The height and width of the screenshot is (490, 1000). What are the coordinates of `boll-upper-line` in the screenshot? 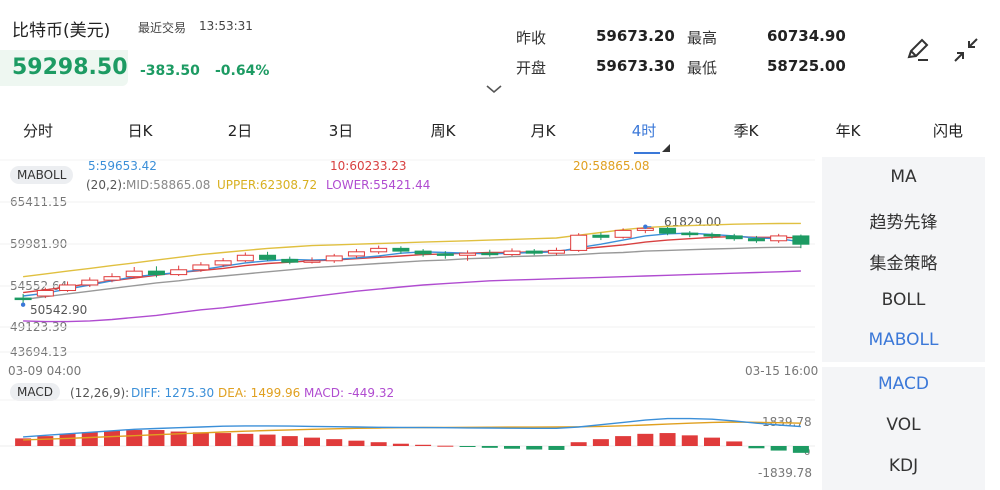 It's located at (412, 250).